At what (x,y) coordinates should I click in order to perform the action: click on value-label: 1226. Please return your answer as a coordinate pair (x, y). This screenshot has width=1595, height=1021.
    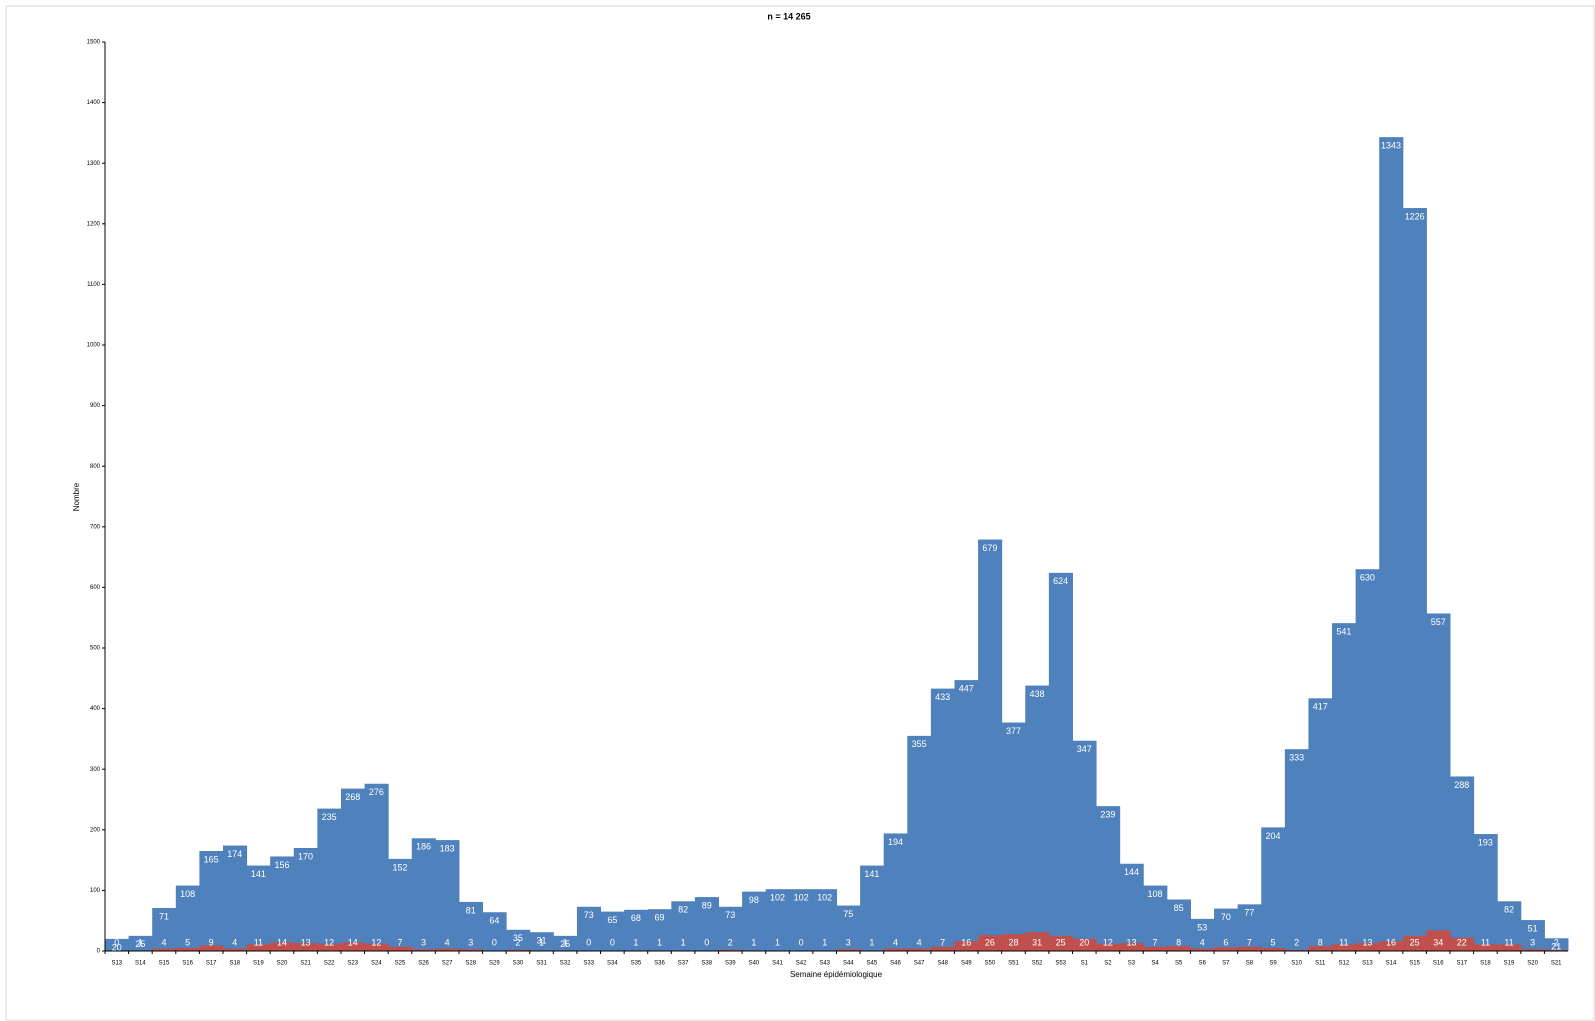
    Looking at the image, I should click on (1415, 216).